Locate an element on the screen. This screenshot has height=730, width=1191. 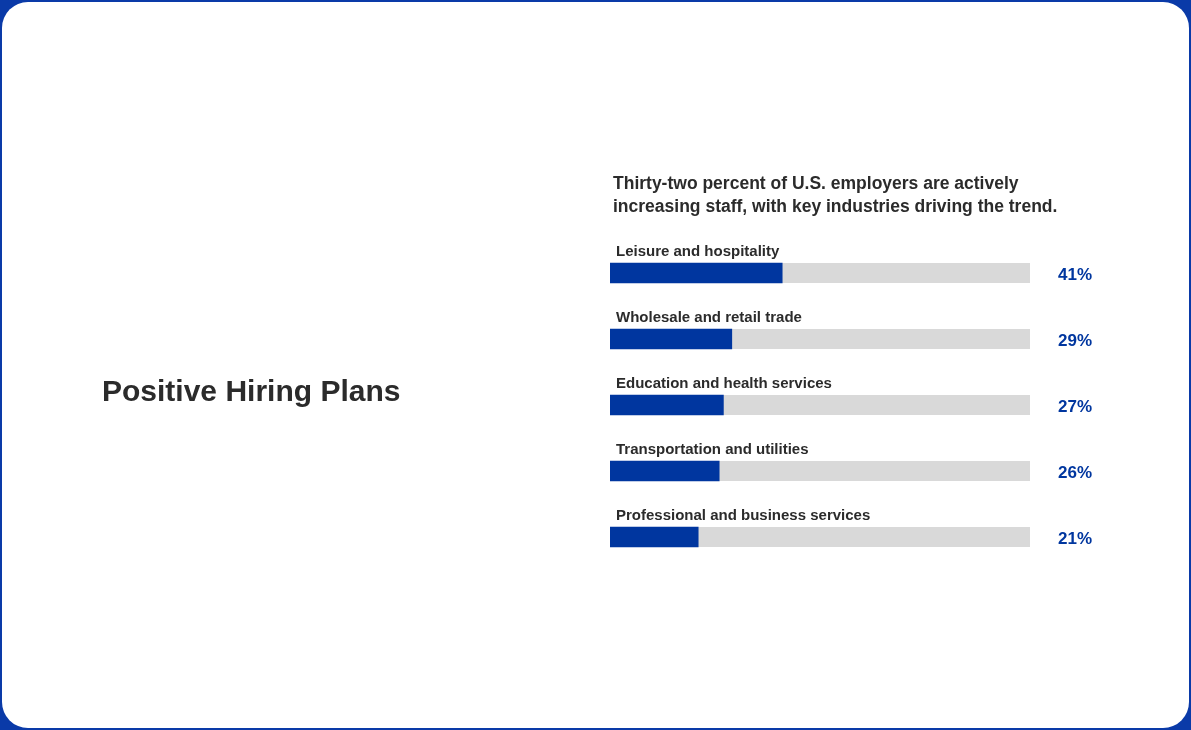
bar is located at coordinates (654, 537).